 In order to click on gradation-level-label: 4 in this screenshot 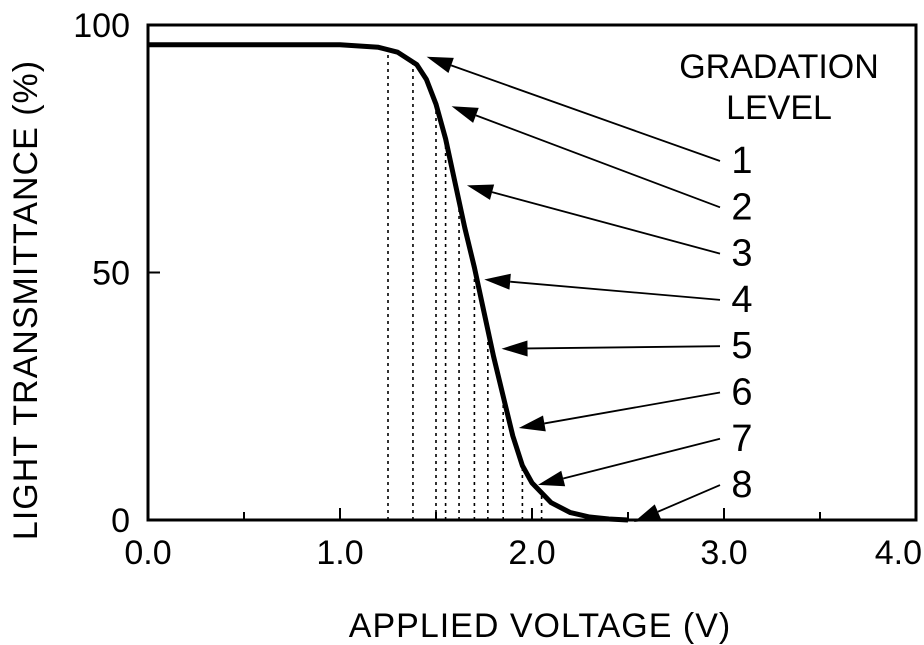, I will do `click(741, 300)`.